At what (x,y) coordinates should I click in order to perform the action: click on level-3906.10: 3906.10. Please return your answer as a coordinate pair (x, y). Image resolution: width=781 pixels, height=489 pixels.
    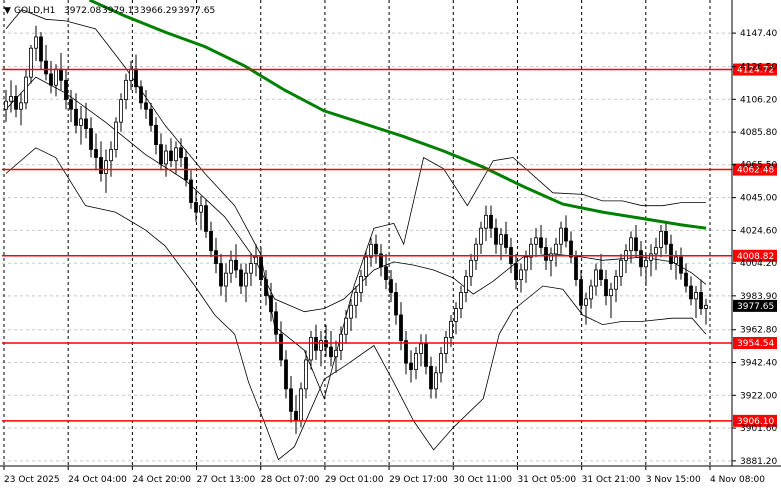
    Looking at the image, I should click on (389, 420).